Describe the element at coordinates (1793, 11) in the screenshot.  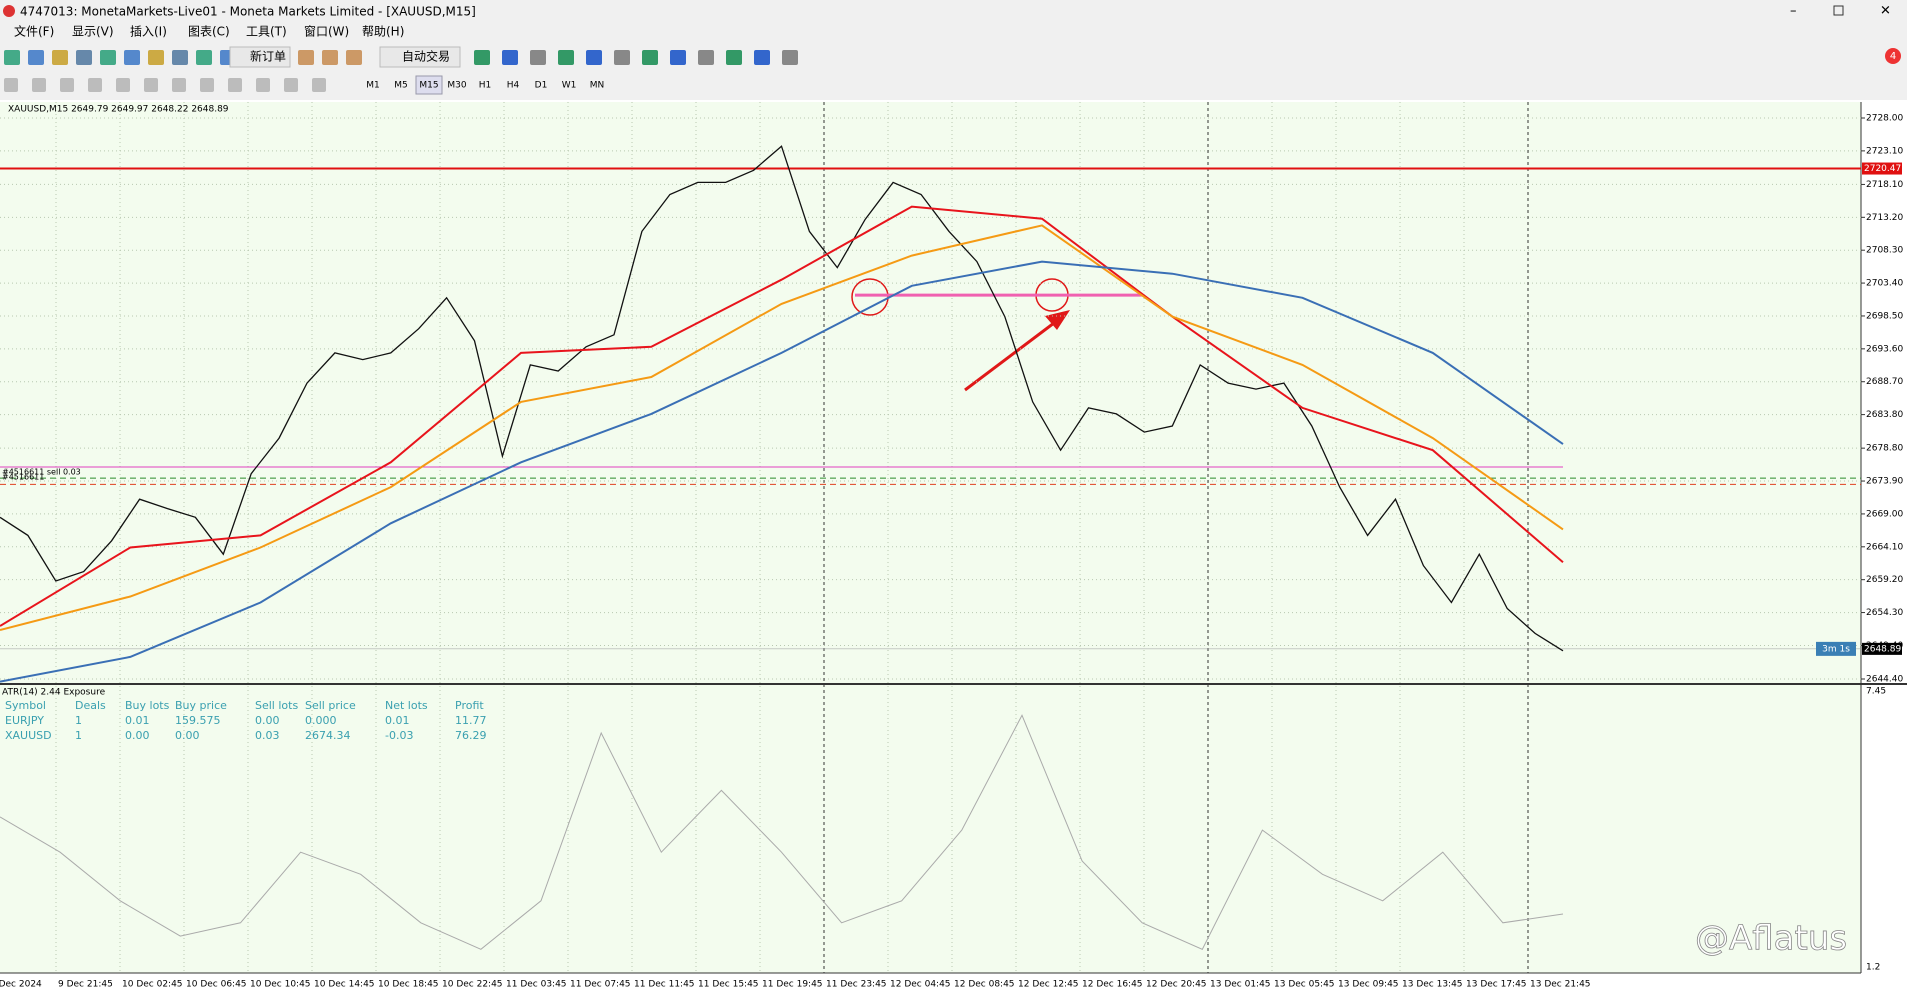
I see `minimize: –` at that location.